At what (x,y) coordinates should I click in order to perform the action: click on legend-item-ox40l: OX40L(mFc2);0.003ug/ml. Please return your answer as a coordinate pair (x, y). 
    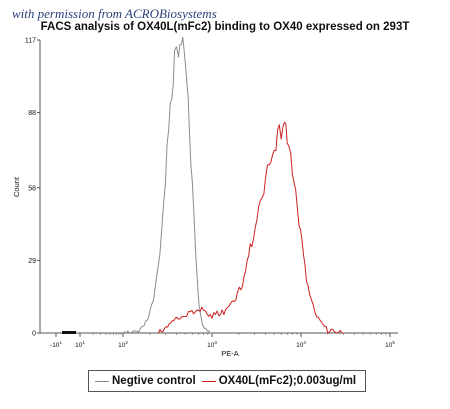
    Looking at the image, I should click on (279, 381).